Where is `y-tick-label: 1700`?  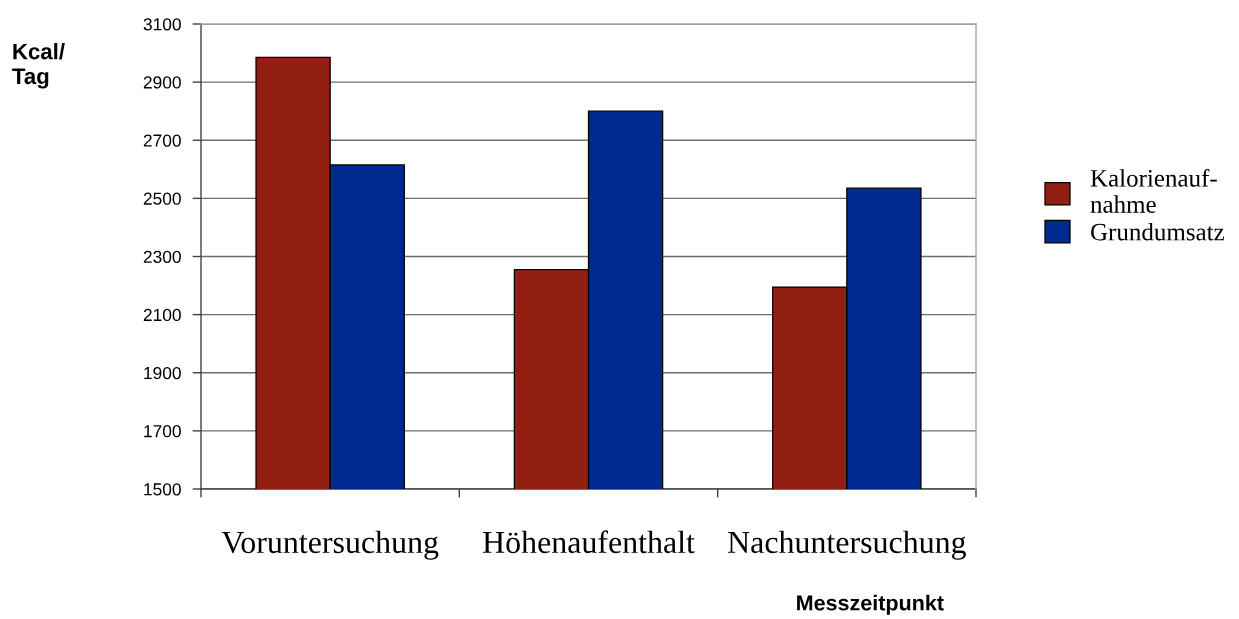
y-tick-label: 1700 is located at coordinates (162, 431).